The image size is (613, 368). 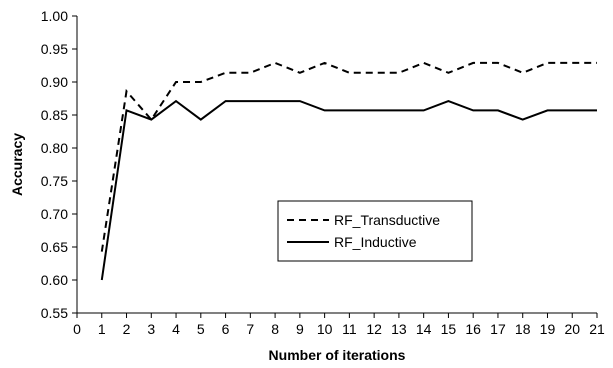 I want to click on x-tick-label: 13, so click(x=399, y=329).